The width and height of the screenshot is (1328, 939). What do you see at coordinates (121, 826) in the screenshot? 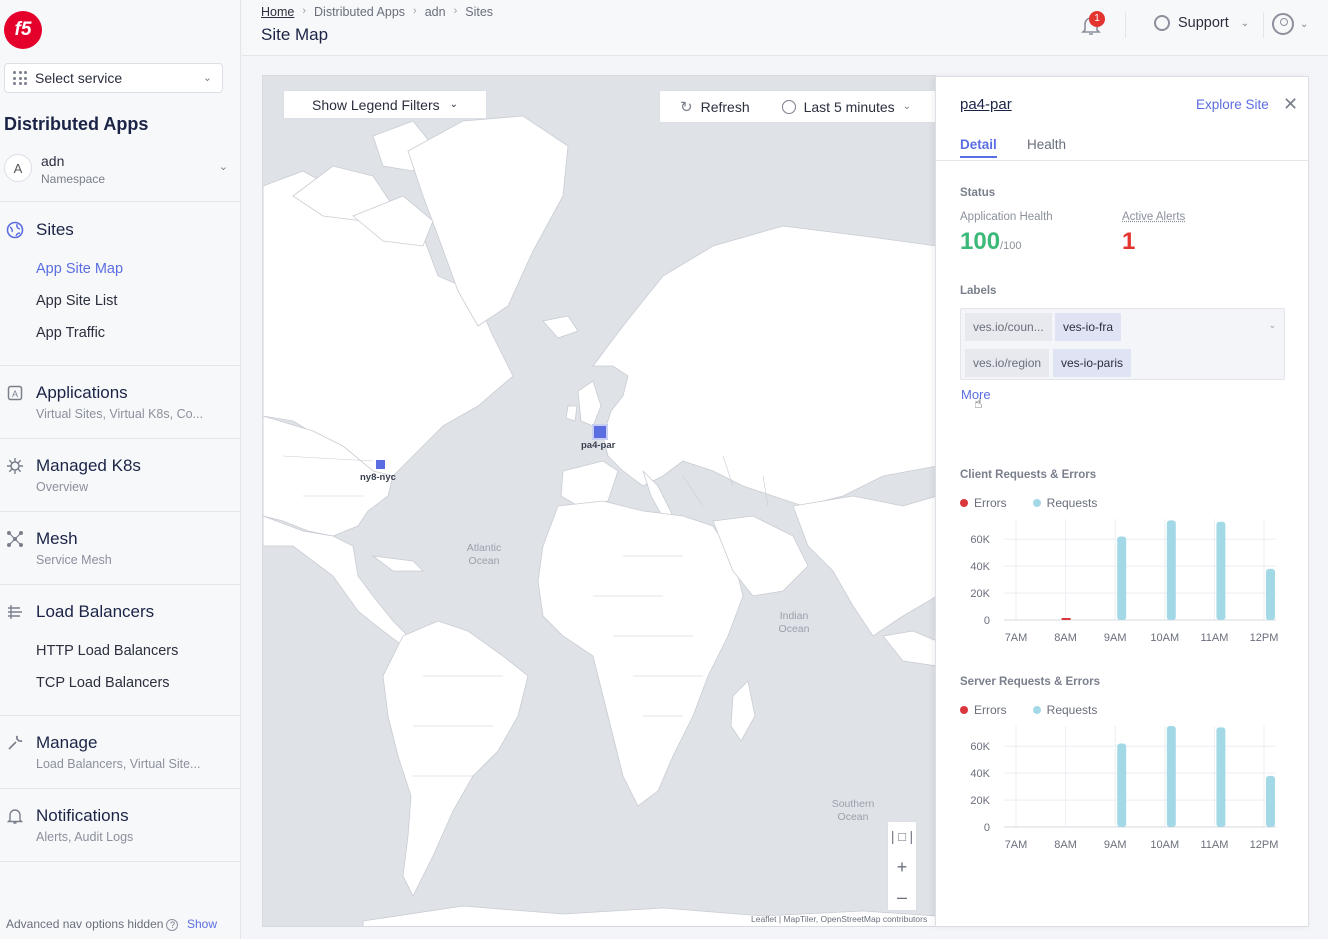
I see `nav-notifications: Notifications Alerts, Audit Logs` at bounding box center [121, 826].